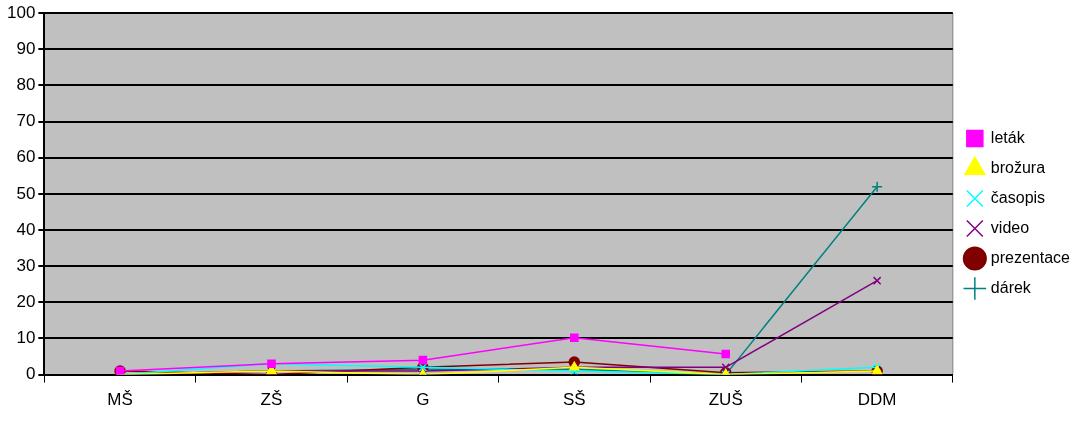  Describe the element at coordinates (26, 49) in the screenshot. I see `y-tick-label: 90` at that location.